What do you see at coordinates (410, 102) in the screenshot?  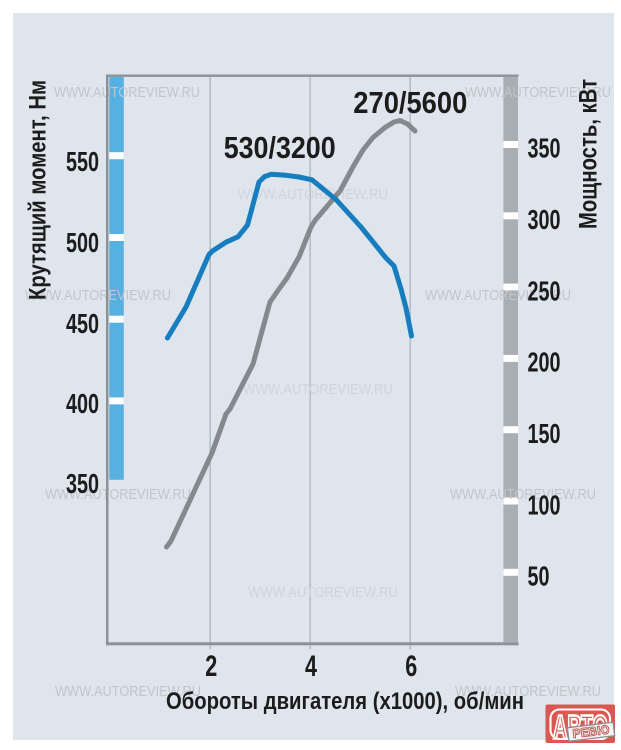 I see `svg-text: 270/5600` at bounding box center [410, 102].